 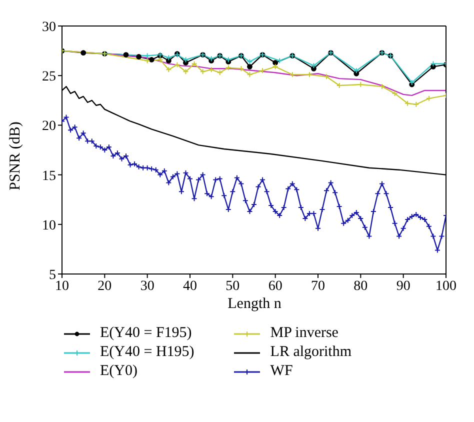 I want to click on x-tick-label: 80, so click(x=361, y=286).